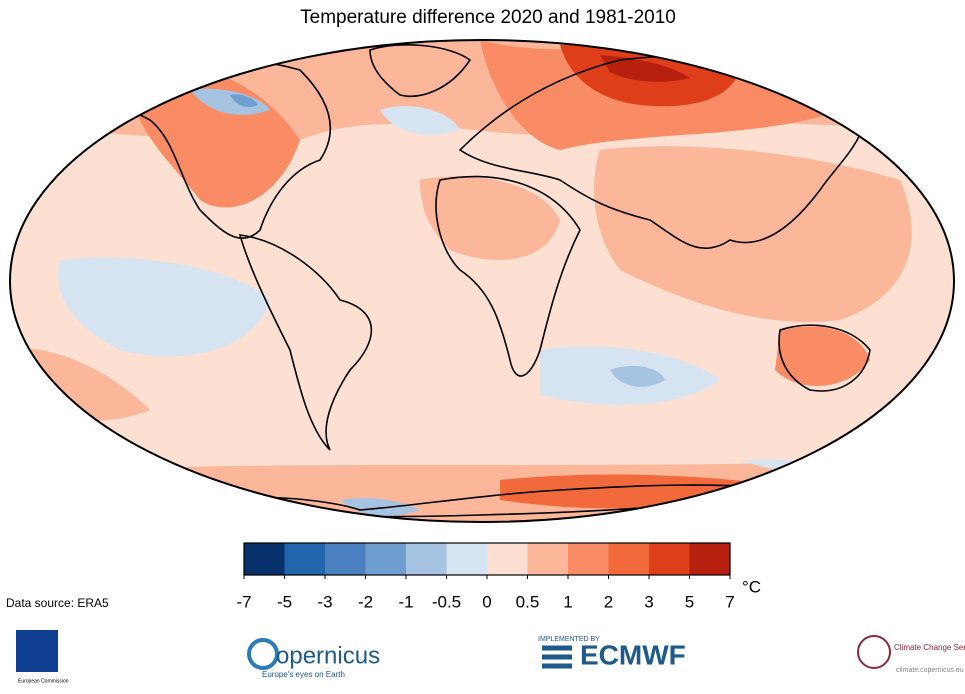 This screenshot has height=694, width=965. What do you see at coordinates (365, 601) in the screenshot?
I see `colorbar-tick-label: -2` at bounding box center [365, 601].